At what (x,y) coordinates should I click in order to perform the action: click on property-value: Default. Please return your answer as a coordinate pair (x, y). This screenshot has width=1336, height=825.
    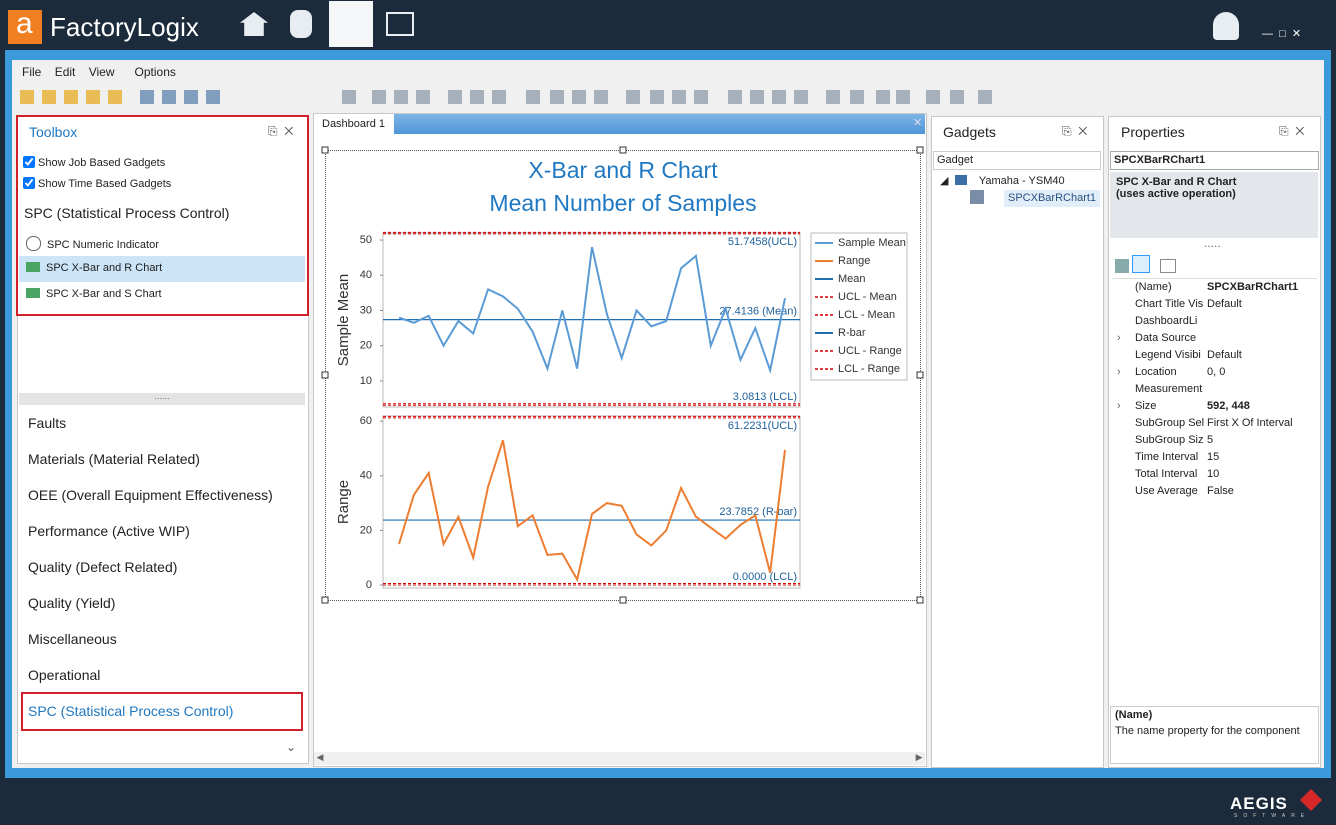
    Looking at the image, I should click on (1224, 355).